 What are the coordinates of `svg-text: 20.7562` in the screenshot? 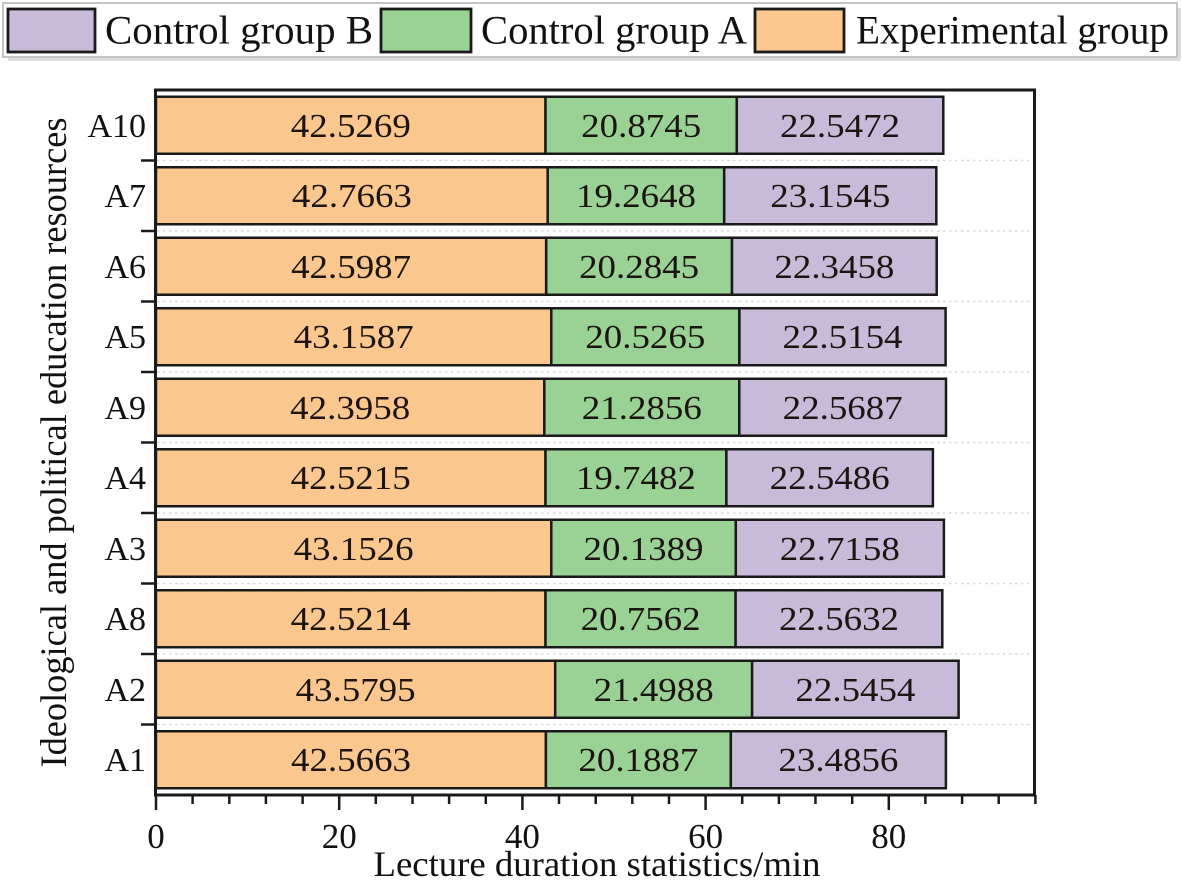 It's located at (641, 619).